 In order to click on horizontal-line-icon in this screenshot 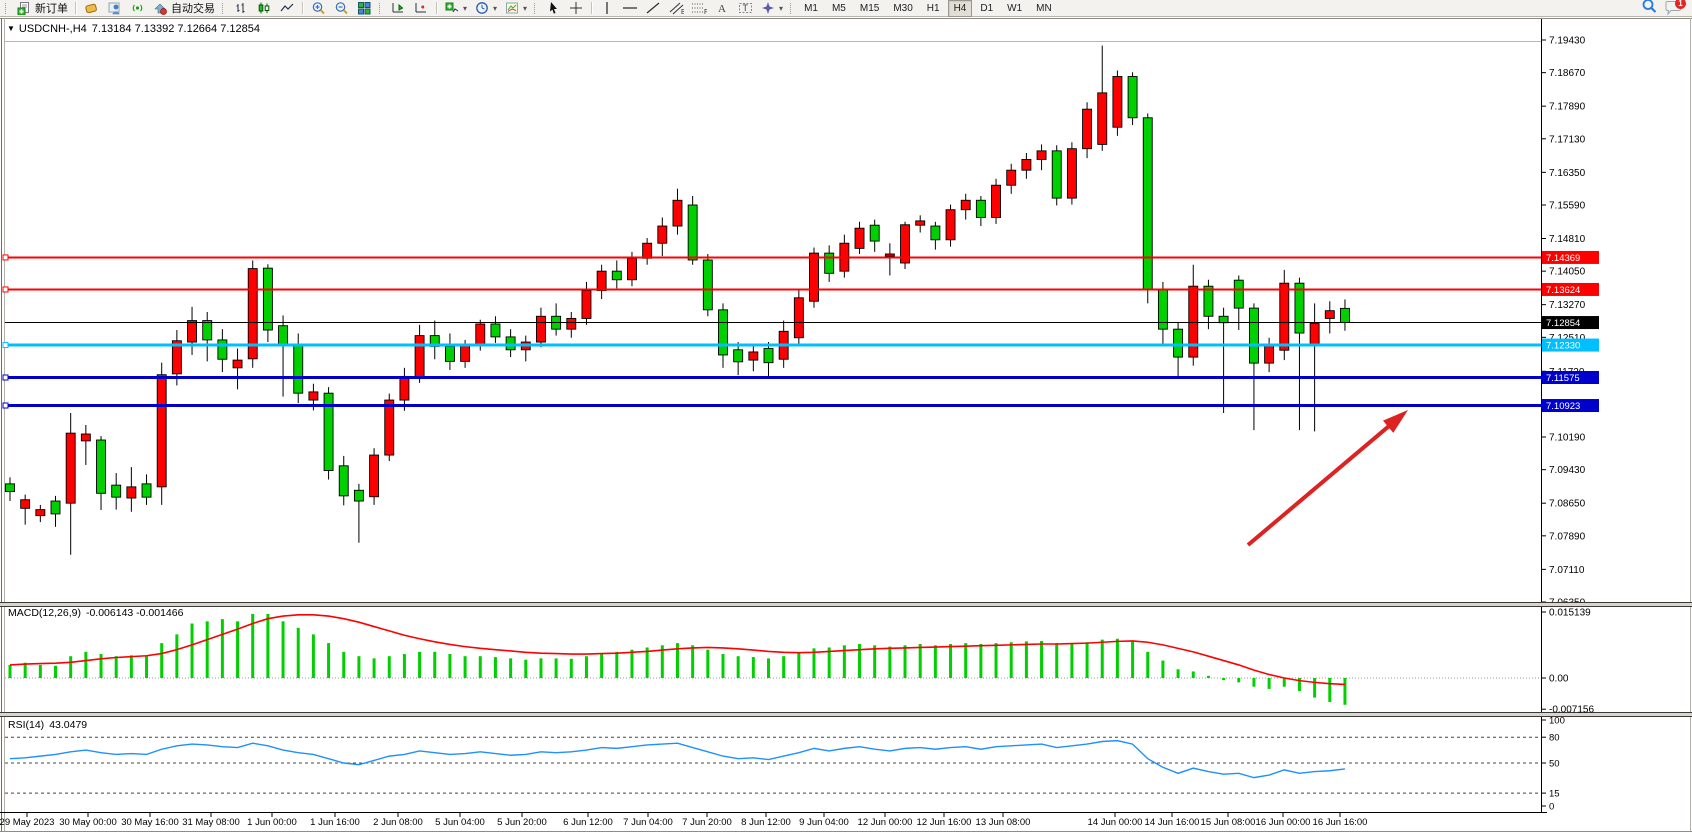, I will do `click(630, 8)`.